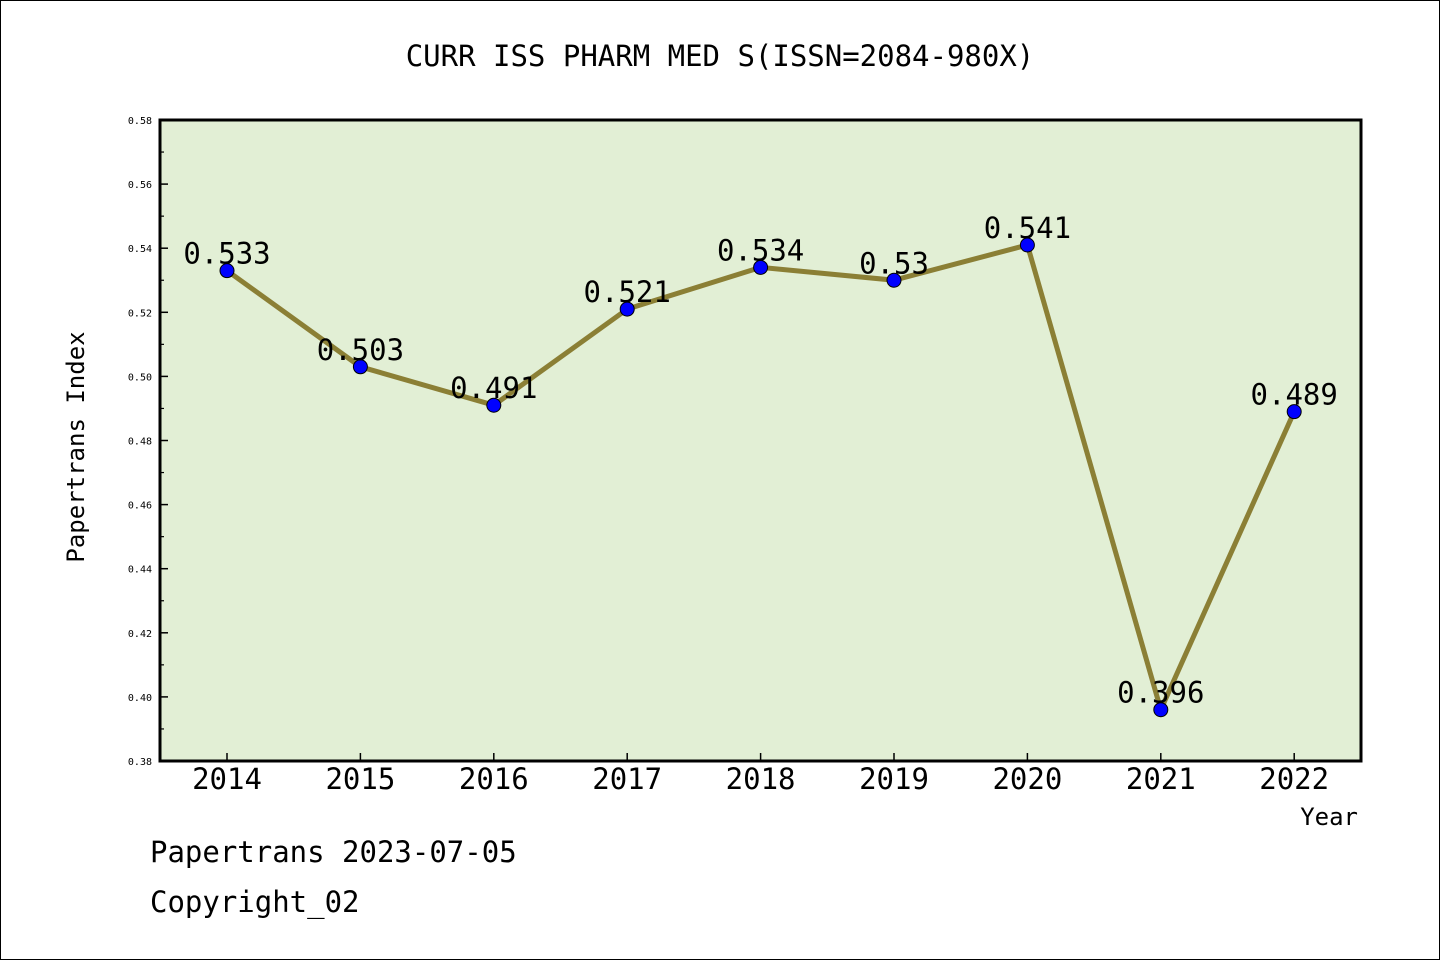 This screenshot has height=960, width=1440. I want to click on y-tick-label: 0.54, so click(140, 249).